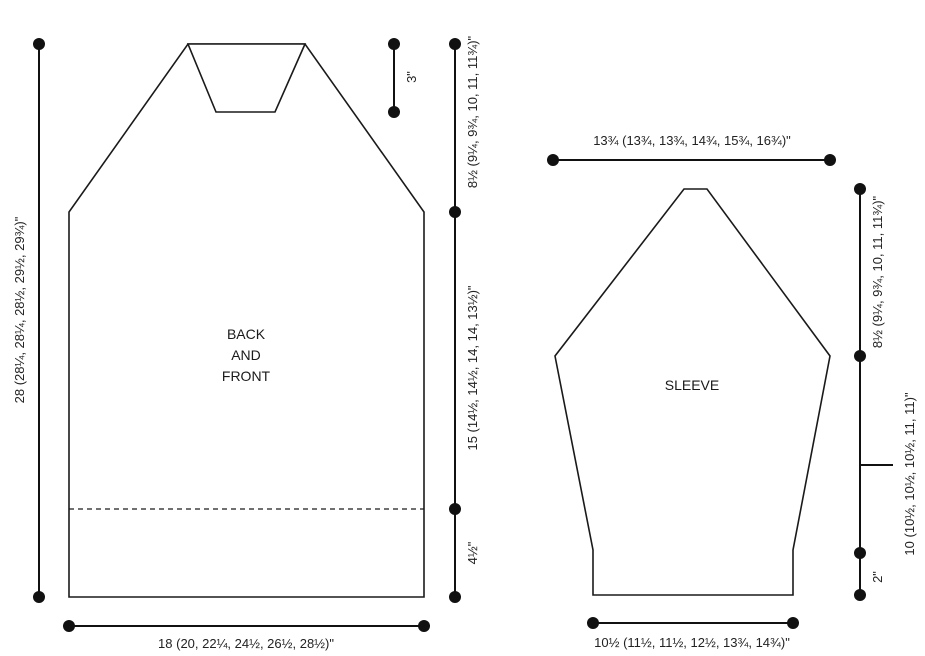  Describe the element at coordinates (553, 160) in the screenshot. I see `sleeve-top-start-dot` at that location.